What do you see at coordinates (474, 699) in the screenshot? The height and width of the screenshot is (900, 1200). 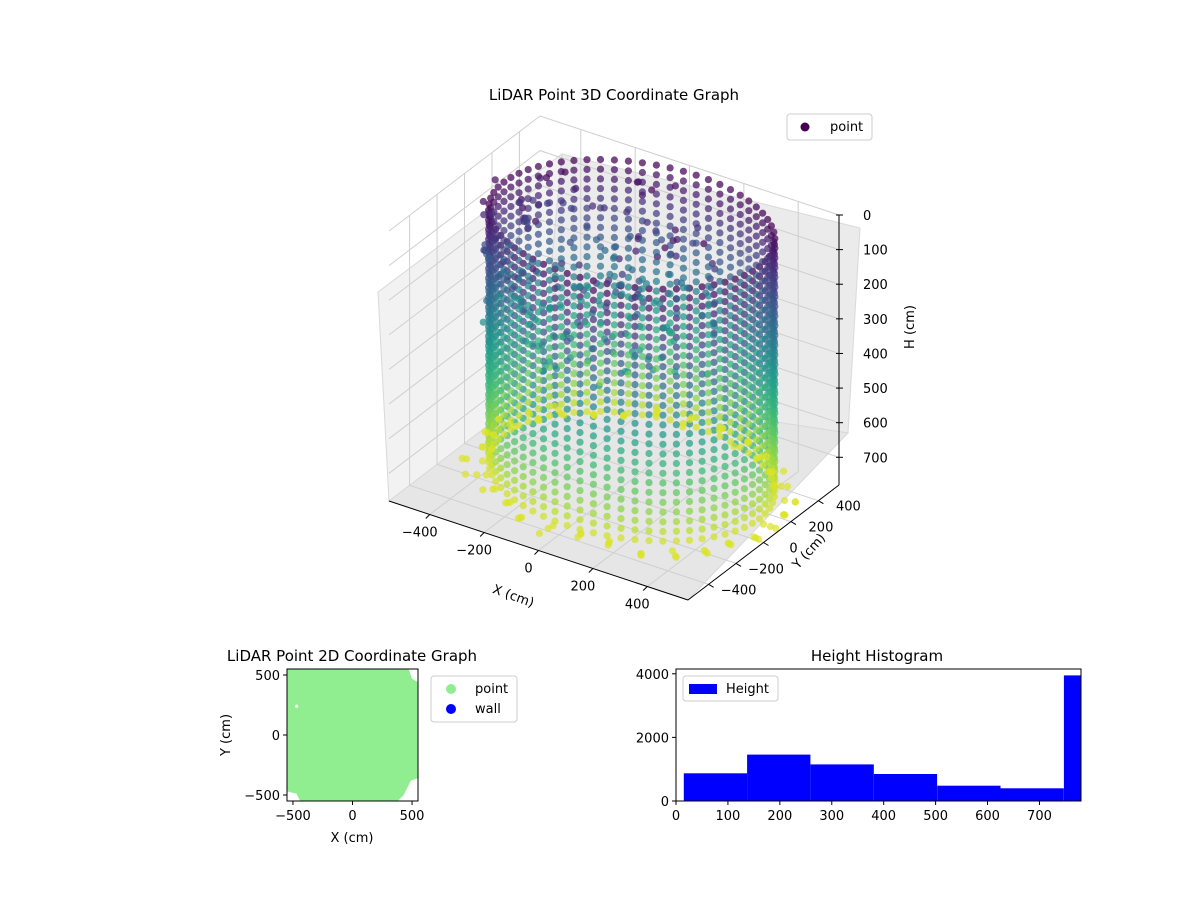 I see `chart-2d-legend: point wall` at bounding box center [474, 699].